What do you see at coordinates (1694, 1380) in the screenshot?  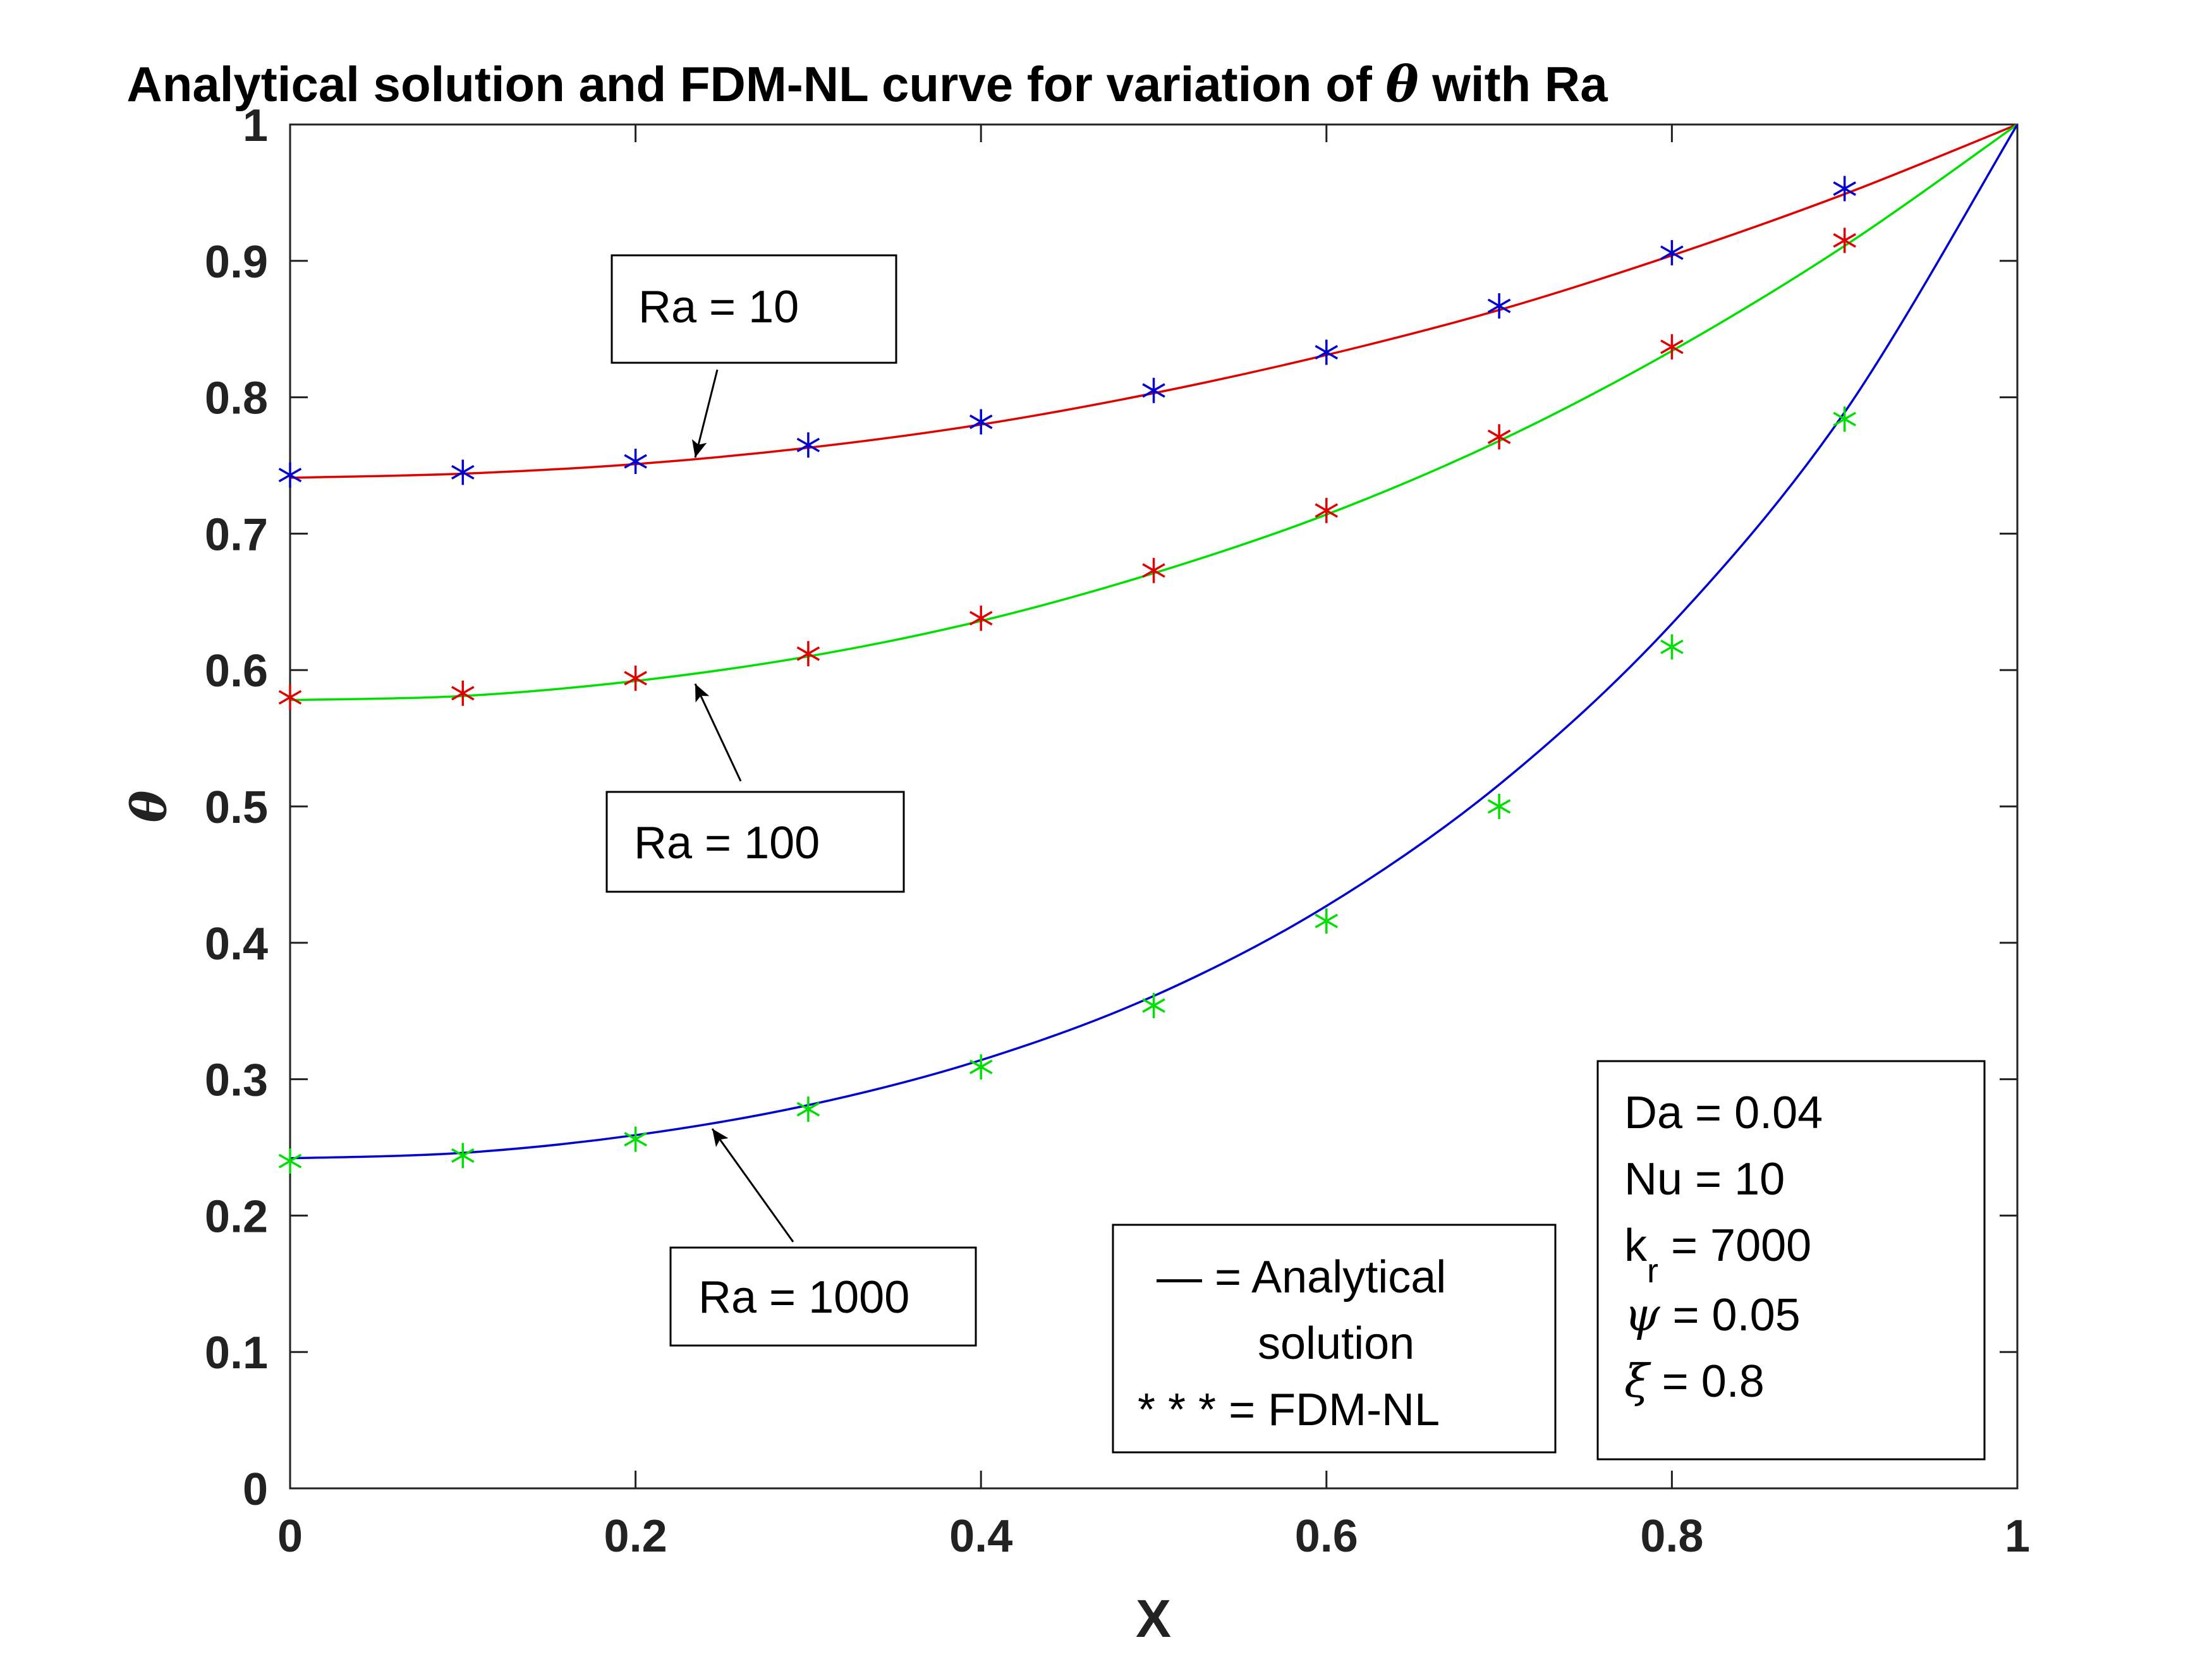 I see `param-xi: ξ = 0.8` at bounding box center [1694, 1380].